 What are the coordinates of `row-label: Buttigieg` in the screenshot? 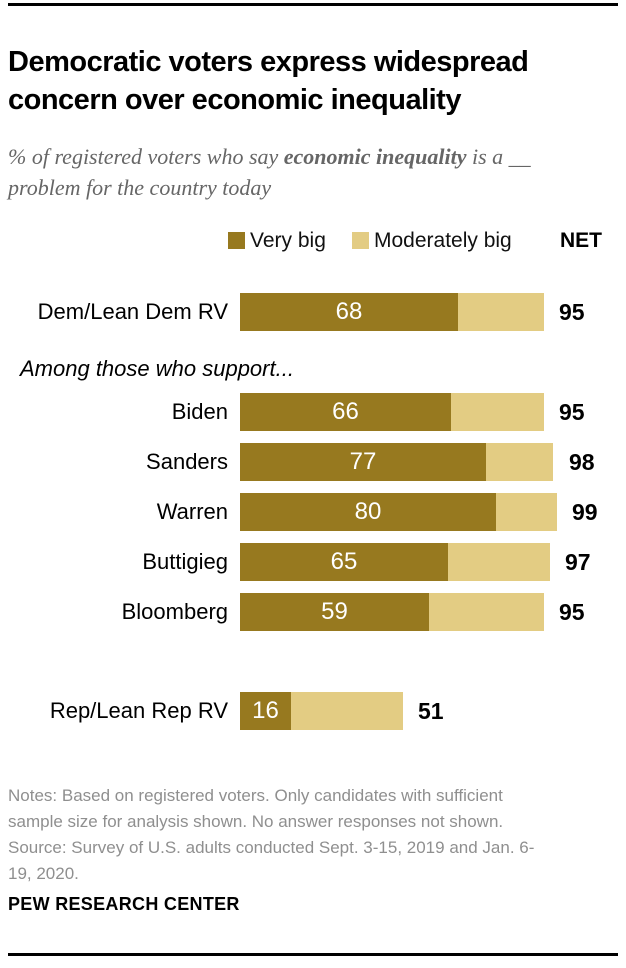 It's located at (185, 561).